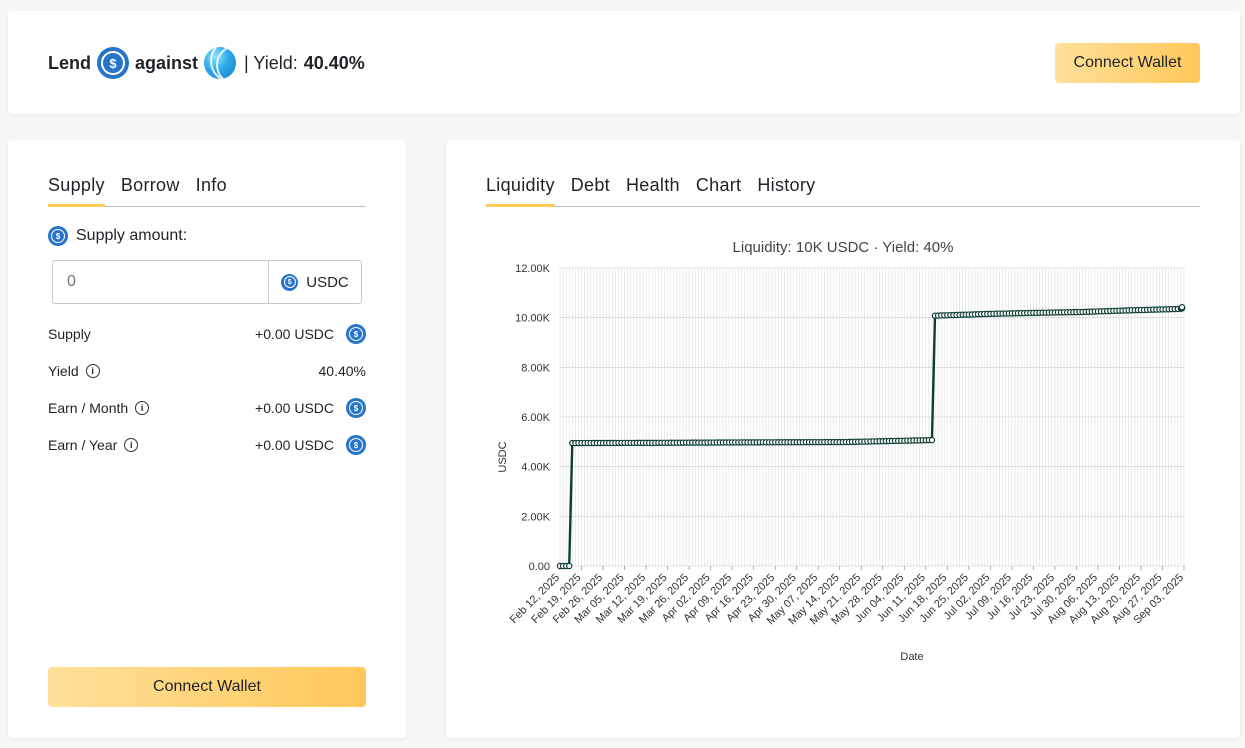  I want to click on supply-amount-text: Supply amount:, so click(132, 235).